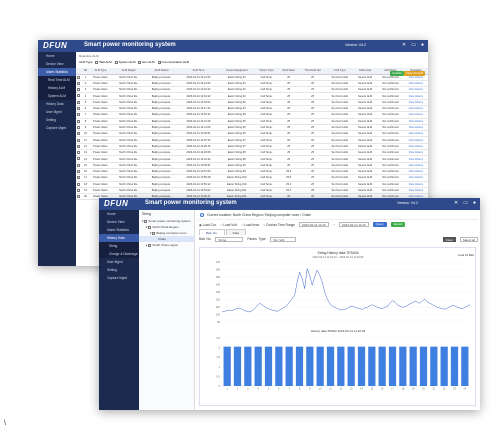 The image size is (496, 433). What do you see at coordinates (229, 224) in the screenshot?
I see `radio-load-volt: ○ Load Volt.` at bounding box center [229, 224].